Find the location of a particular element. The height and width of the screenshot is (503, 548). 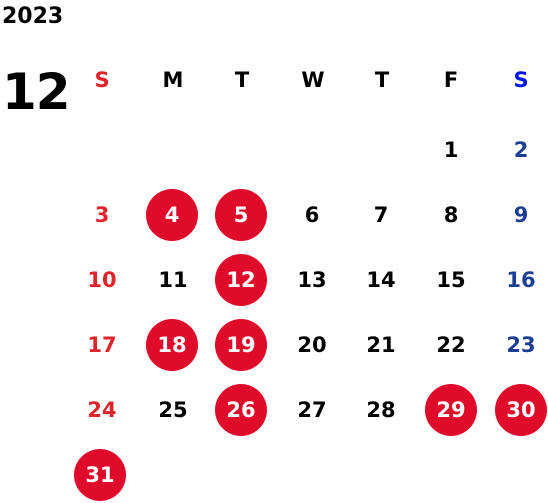

day-cell: 20 is located at coordinates (312, 344).